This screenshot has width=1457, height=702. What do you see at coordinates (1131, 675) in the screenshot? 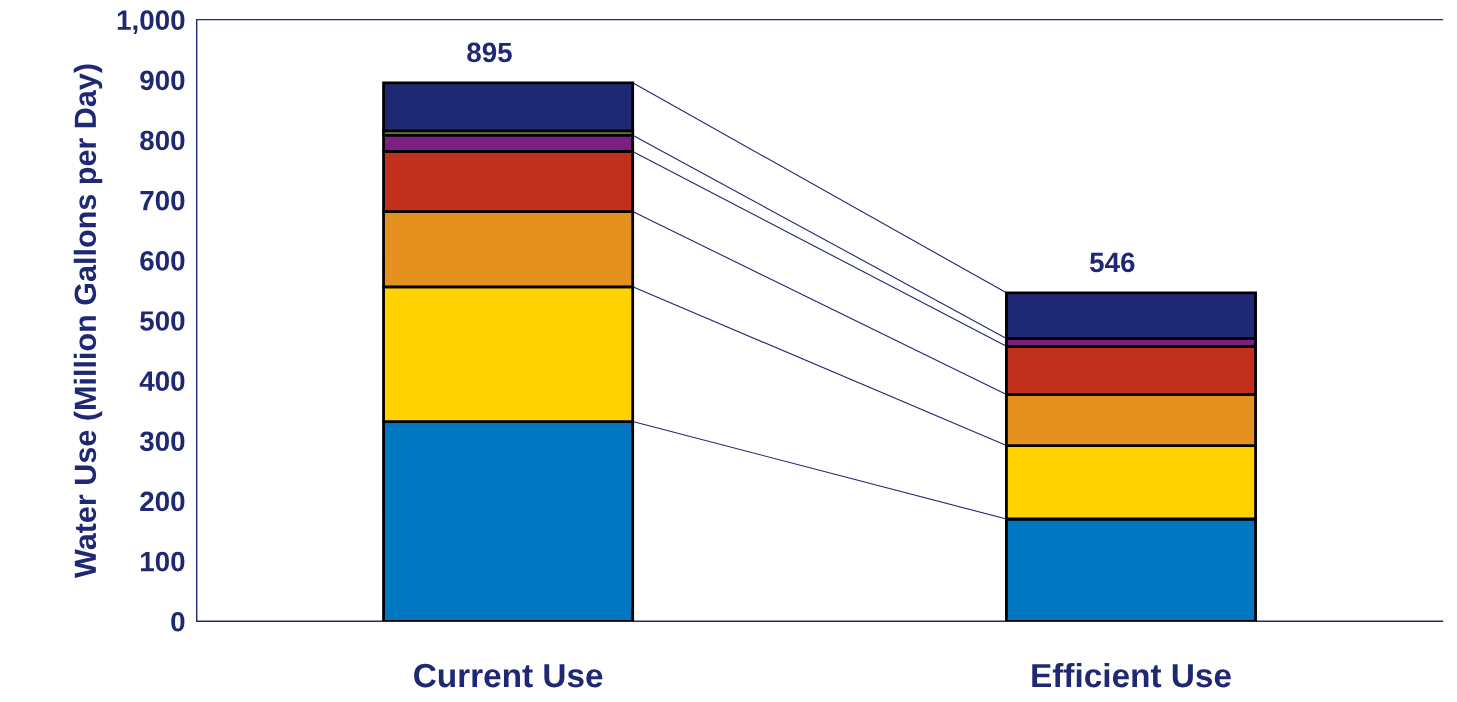
I see `x-tick-label: Efficient Use` at bounding box center [1131, 675].